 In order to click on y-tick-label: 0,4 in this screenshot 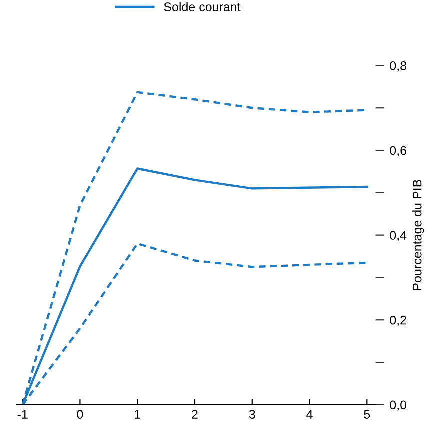, I will do `click(398, 236)`.